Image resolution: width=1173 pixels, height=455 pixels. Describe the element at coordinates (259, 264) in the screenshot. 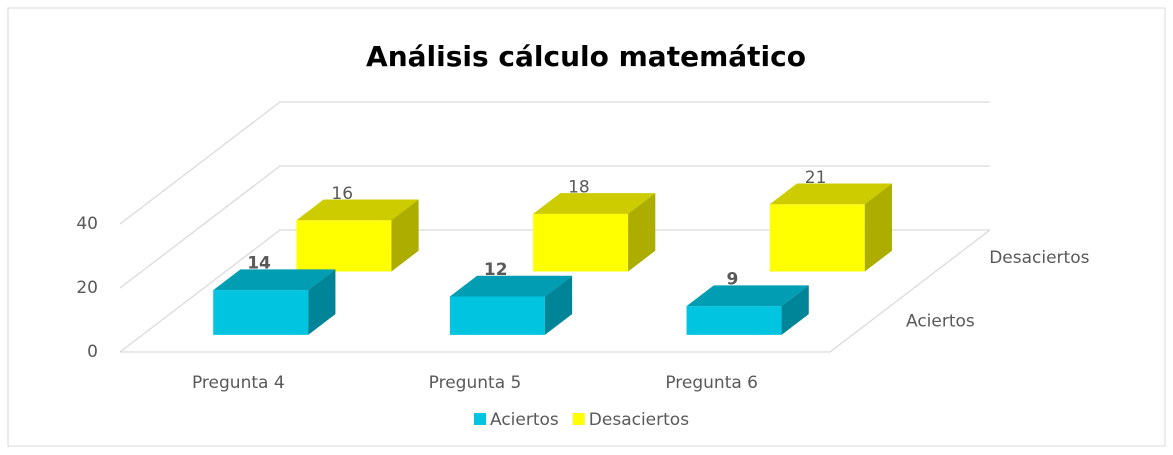

I see `data-label: 14` at that location.